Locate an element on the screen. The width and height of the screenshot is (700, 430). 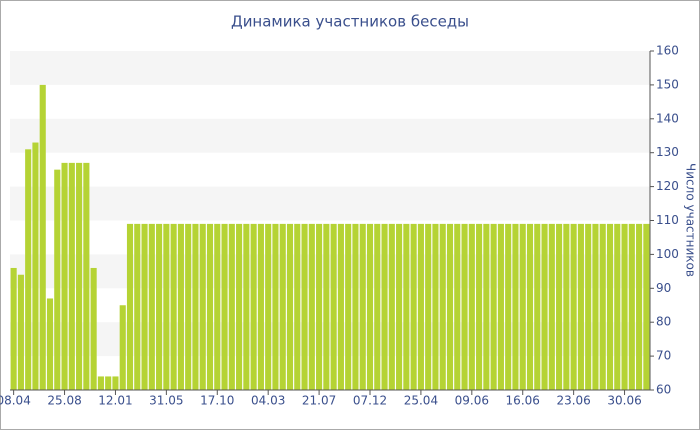
x-tick-label: 25.04 is located at coordinates (421, 401).